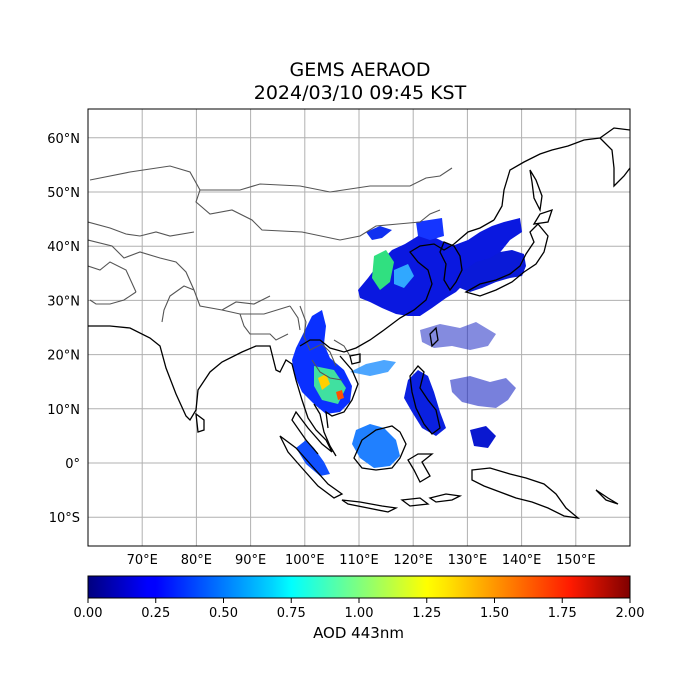 The width and height of the screenshot is (700, 700). What do you see at coordinates (526, 493) in the screenshot?
I see `coast-newguinea` at bounding box center [526, 493].